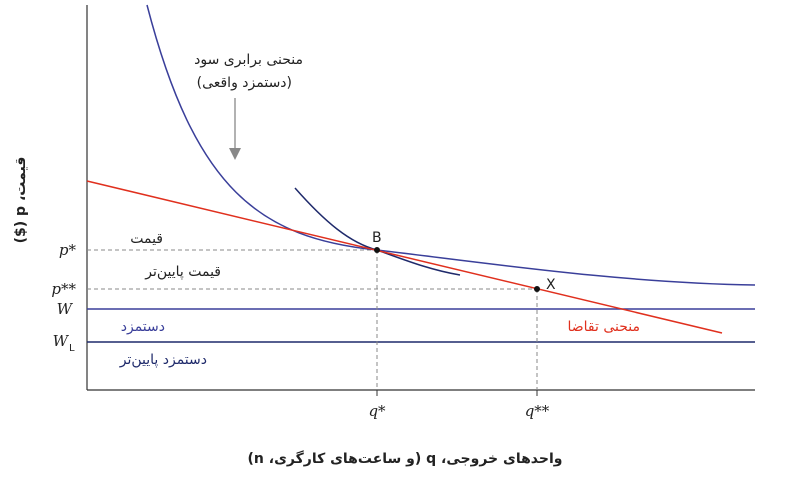  I want to click on y-axis-label: قیمت، p ($), so click(21, 200).